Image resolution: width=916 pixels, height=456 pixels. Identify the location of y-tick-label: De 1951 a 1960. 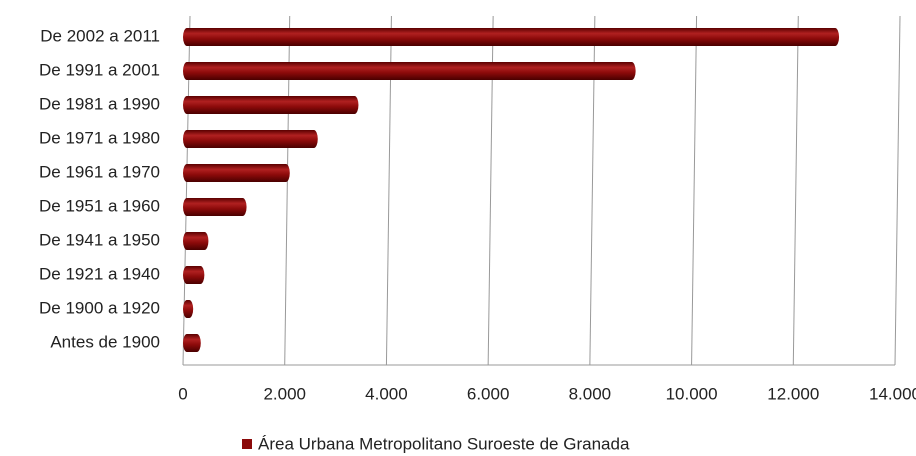
(99, 205).